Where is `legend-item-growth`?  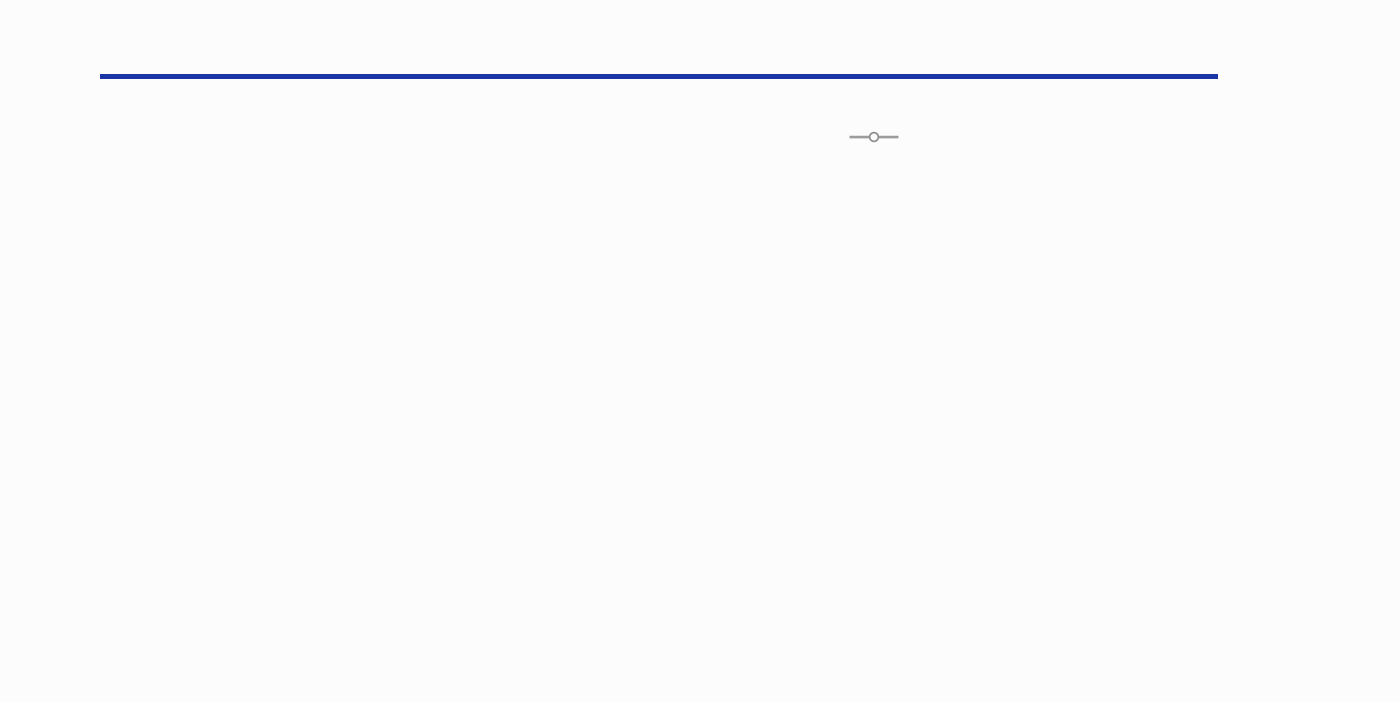 legend-item-growth is located at coordinates (878, 137).